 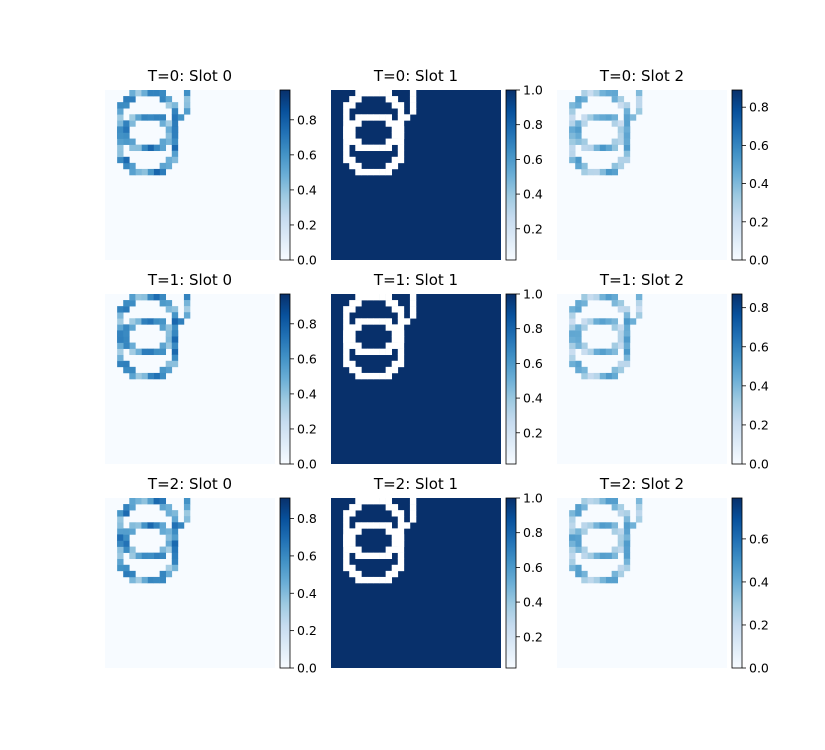 I want to click on colorbar-tick-label: 0.6, so click(x=533, y=159).